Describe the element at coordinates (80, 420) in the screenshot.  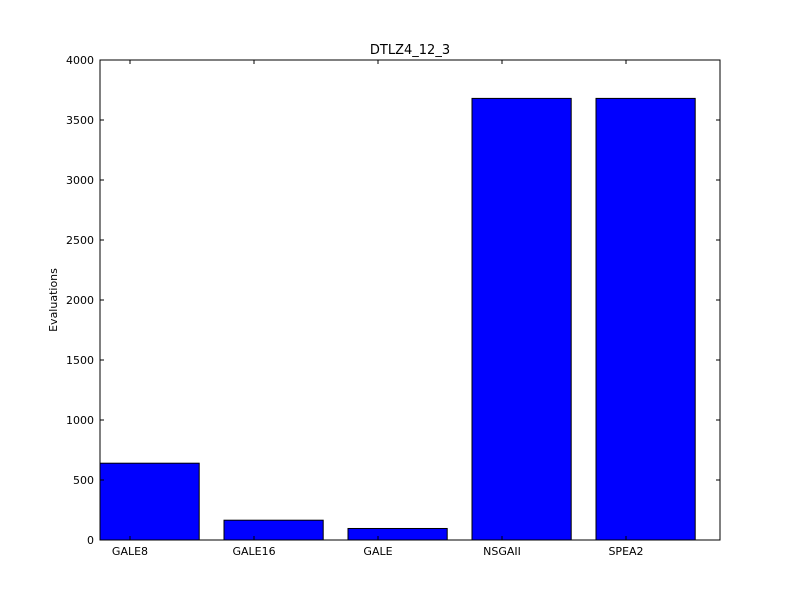
I see `y-tick-label: 1000` at that location.